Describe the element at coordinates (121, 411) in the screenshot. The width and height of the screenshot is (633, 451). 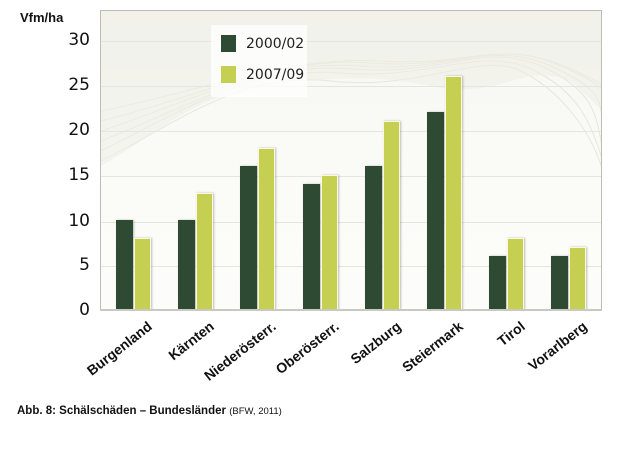
I see `caption-title: Abb. 8: Schälschäden – Bundesländer` at that location.